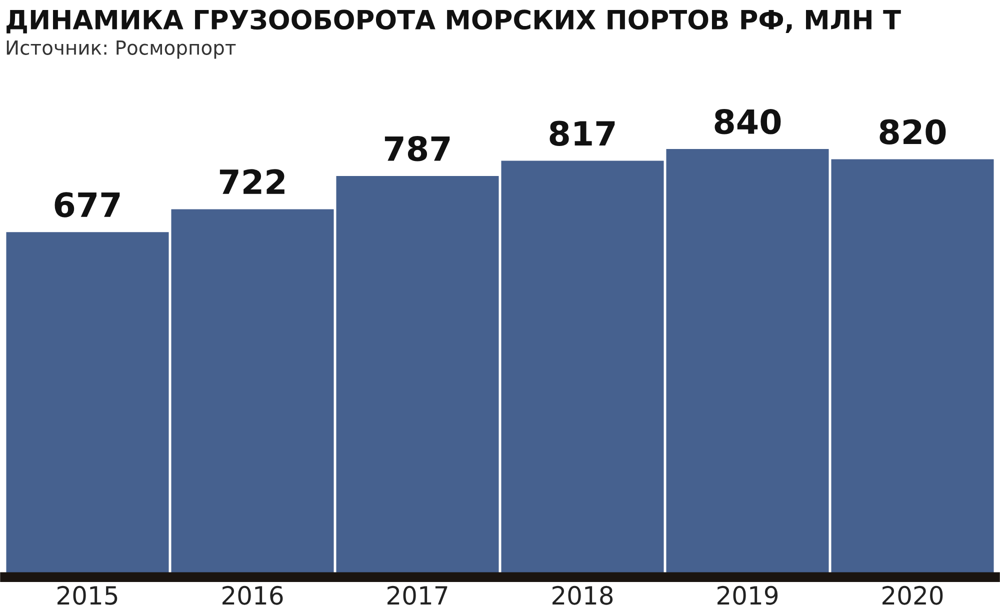 This screenshot has height=614, width=1000. Describe the element at coordinates (582, 133) in the screenshot. I see `data-label: 817` at that location.